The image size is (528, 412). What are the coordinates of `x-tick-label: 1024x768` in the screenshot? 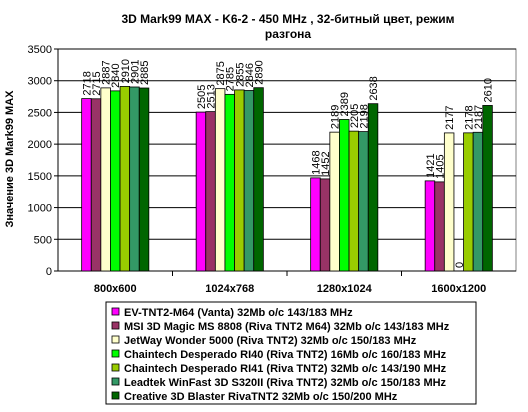 It's located at (229, 289).